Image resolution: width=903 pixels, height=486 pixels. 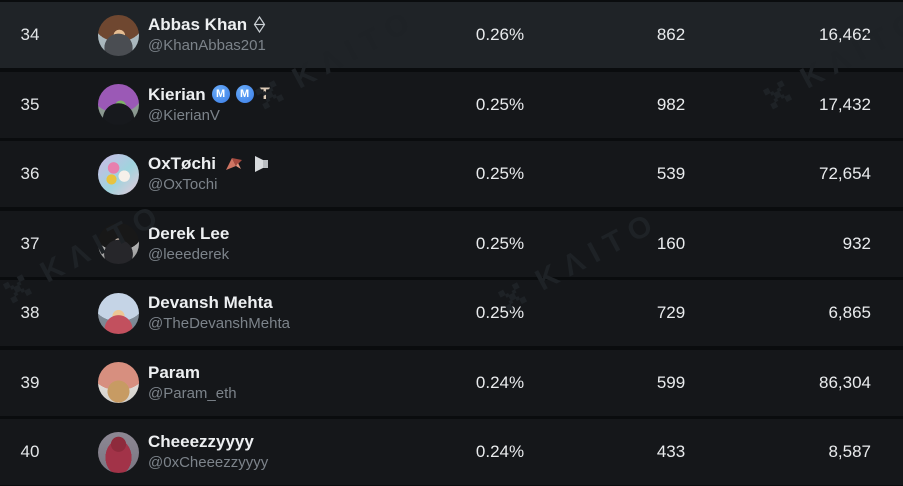 What do you see at coordinates (849, 312) in the screenshot?
I see `total-value: 6,865` at bounding box center [849, 312].